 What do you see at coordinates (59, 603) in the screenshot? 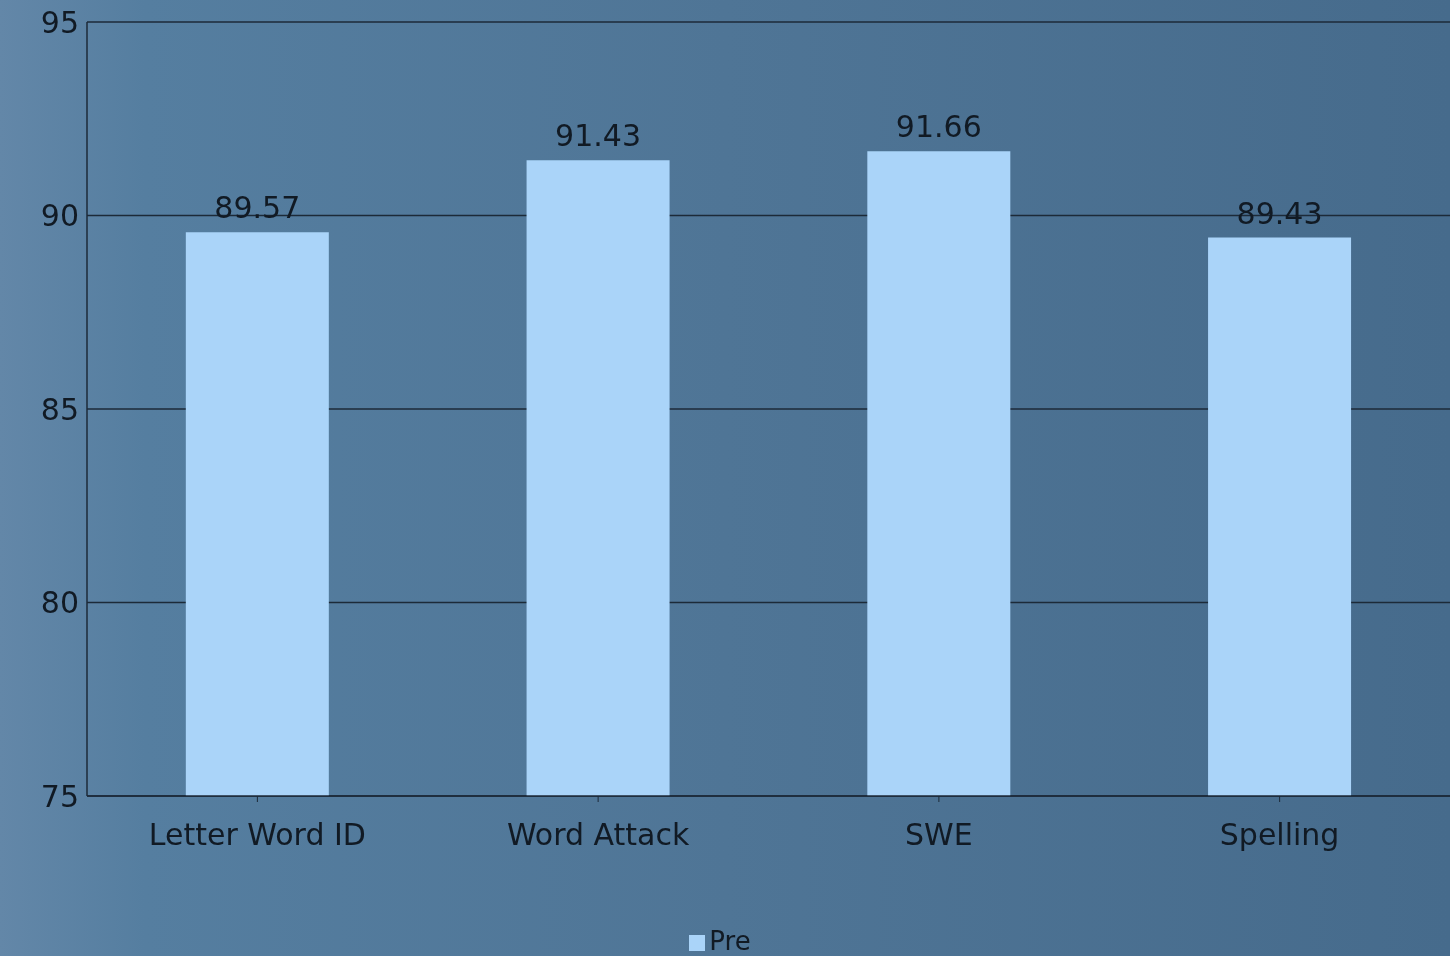
I see `y-tick-label: 80` at bounding box center [59, 603].